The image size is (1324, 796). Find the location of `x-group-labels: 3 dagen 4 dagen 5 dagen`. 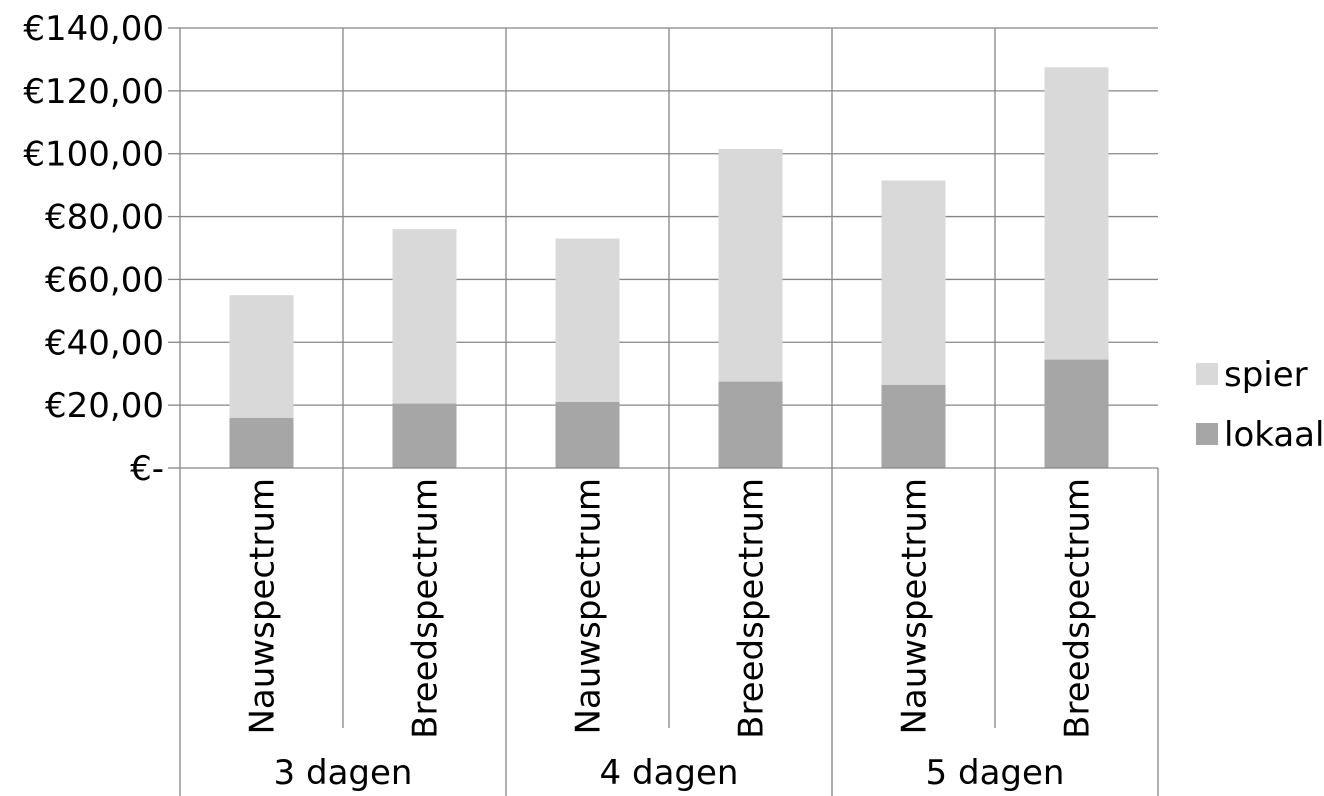

x-group-labels: 3 dagen 4 dagen 5 dagen is located at coordinates (669, 773).